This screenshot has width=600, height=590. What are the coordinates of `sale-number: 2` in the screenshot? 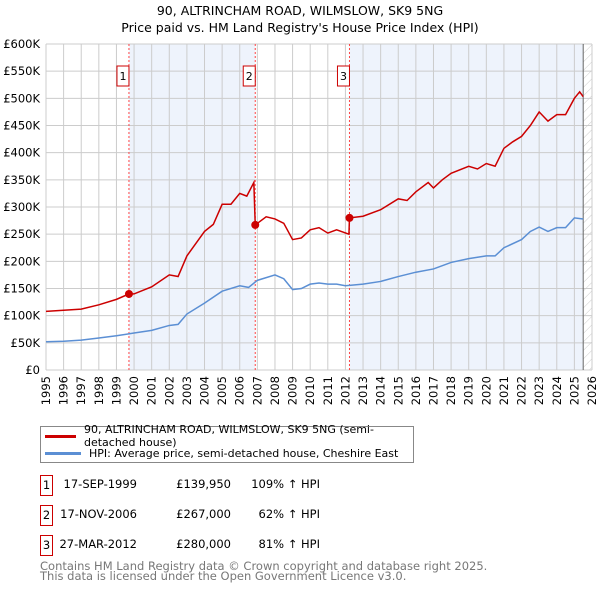 It's located at (46, 515).